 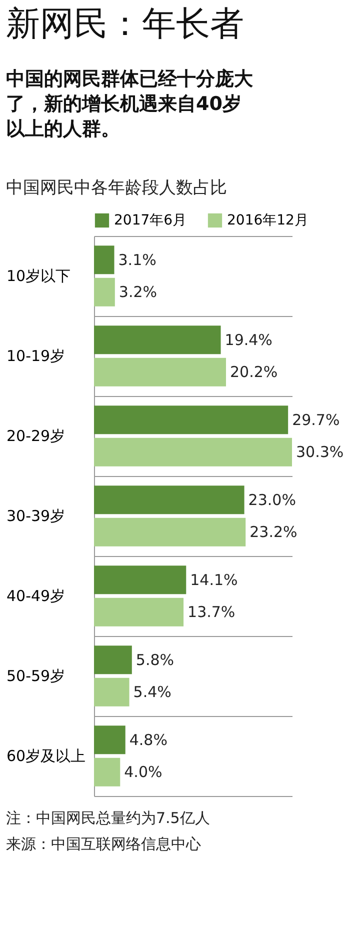 I want to click on text: 注：中国网民总量约为7.5亿人, so click(x=108, y=818).